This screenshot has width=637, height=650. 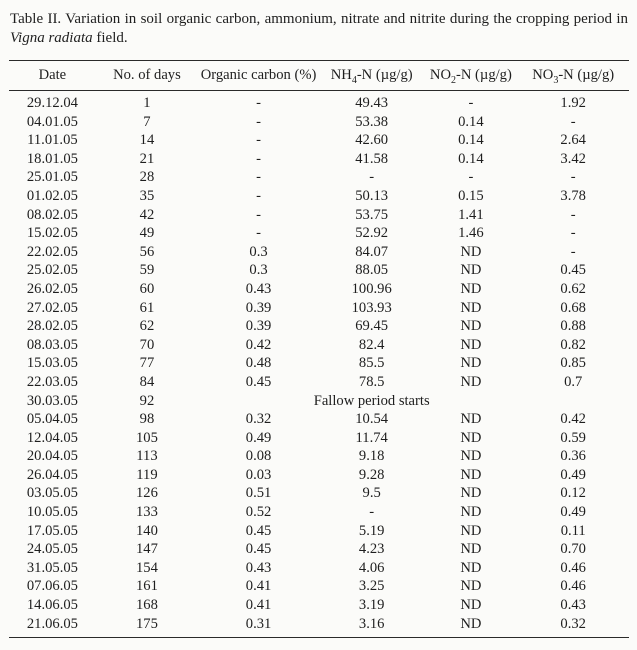 What do you see at coordinates (371, 363) in the screenshot?
I see `table-cell: 85.5` at bounding box center [371, 363].